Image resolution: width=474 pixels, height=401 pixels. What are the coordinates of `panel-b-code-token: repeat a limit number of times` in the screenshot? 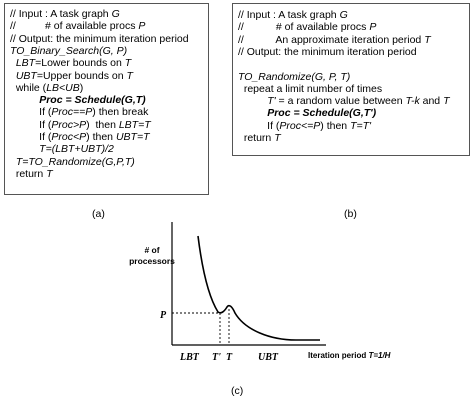 It's located at (310, 88).